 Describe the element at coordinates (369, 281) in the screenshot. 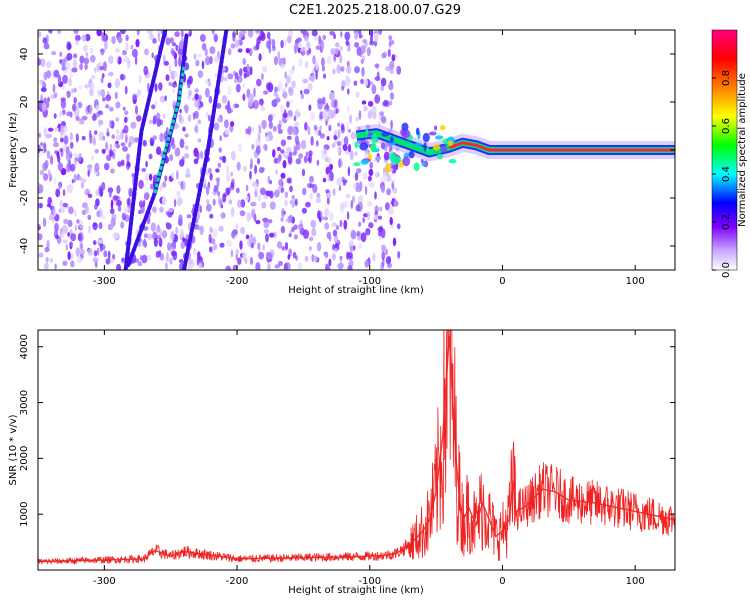

I see `spectrogram-xtick-label: -100` at that location.